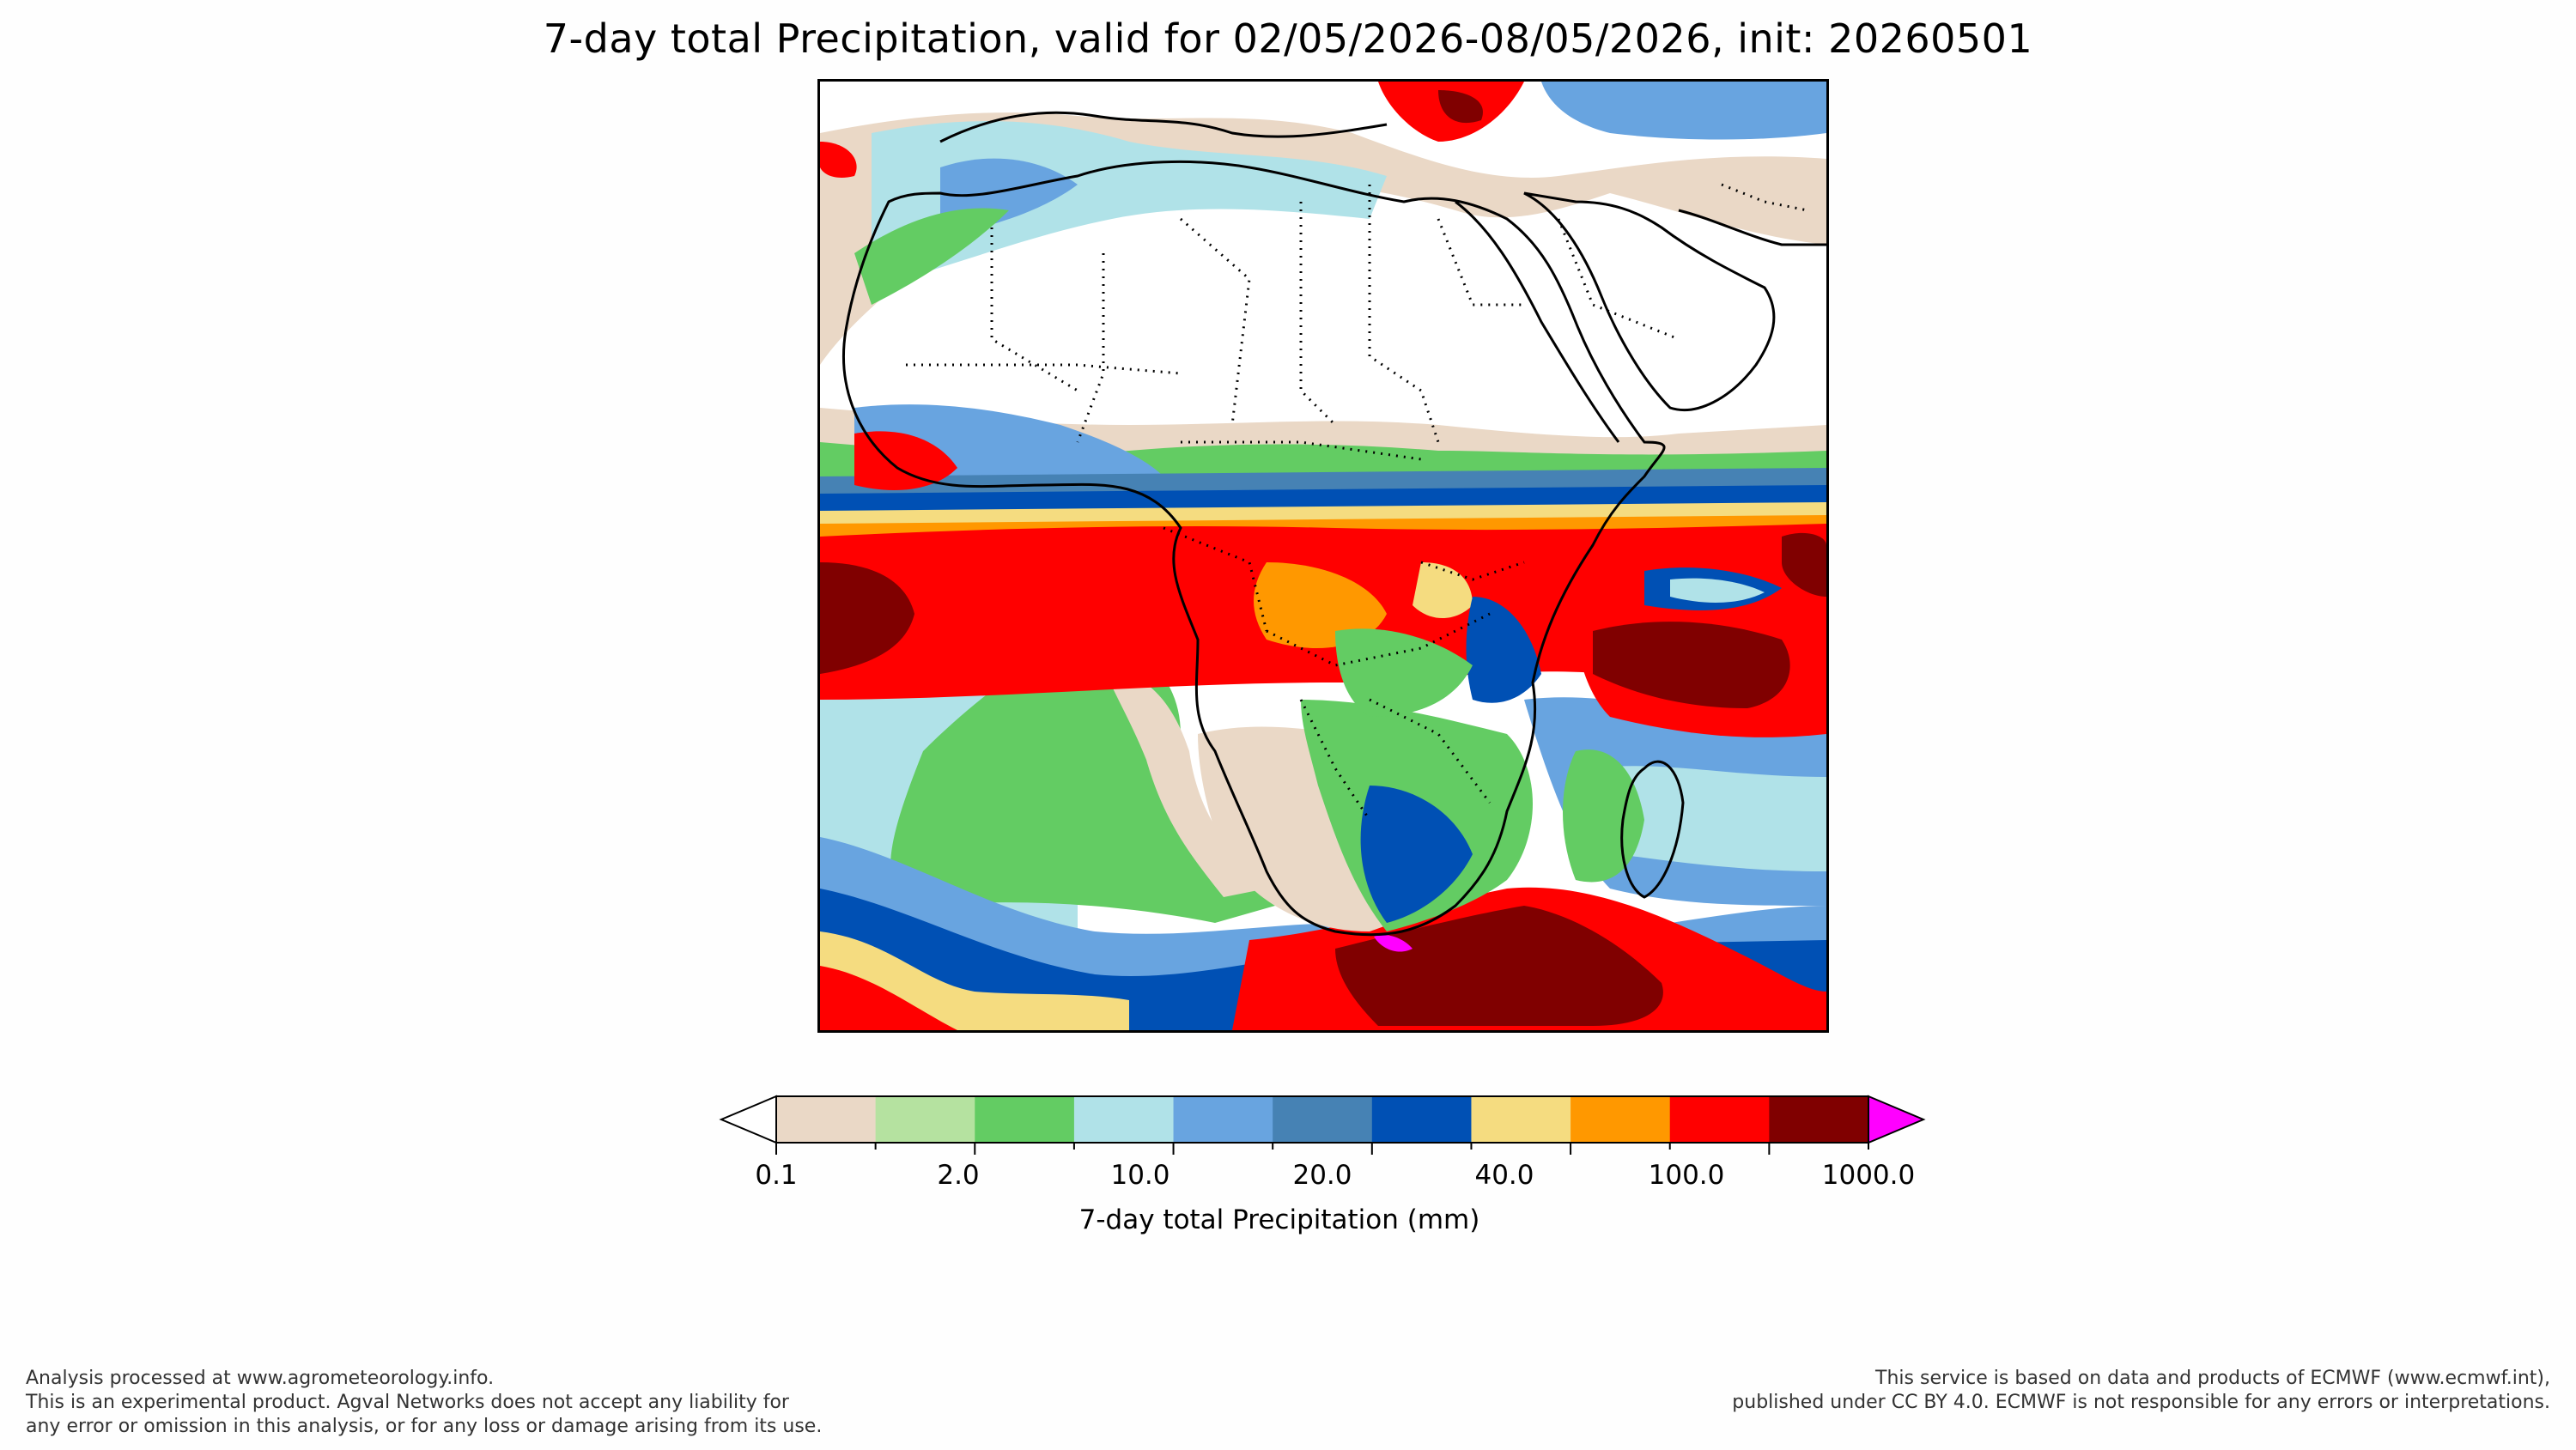 Image resolution: width=2576 pixels, height=1450 pixels. What do you see at coordinates (1692, 665) in the screenshot?
I see `precip-zone-indian-ocean-darkred` at bounding box center [1692, 665].